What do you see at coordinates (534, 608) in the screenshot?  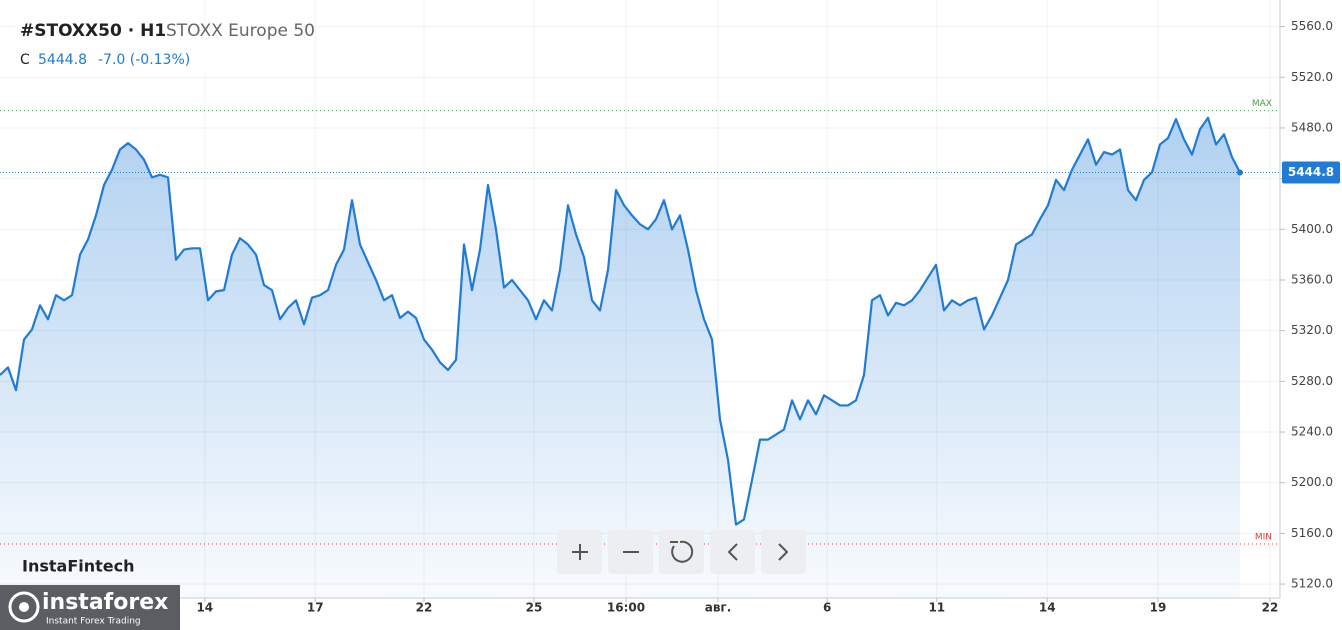 I see `x-tick-label: 25` at bounding box center [534, 608].